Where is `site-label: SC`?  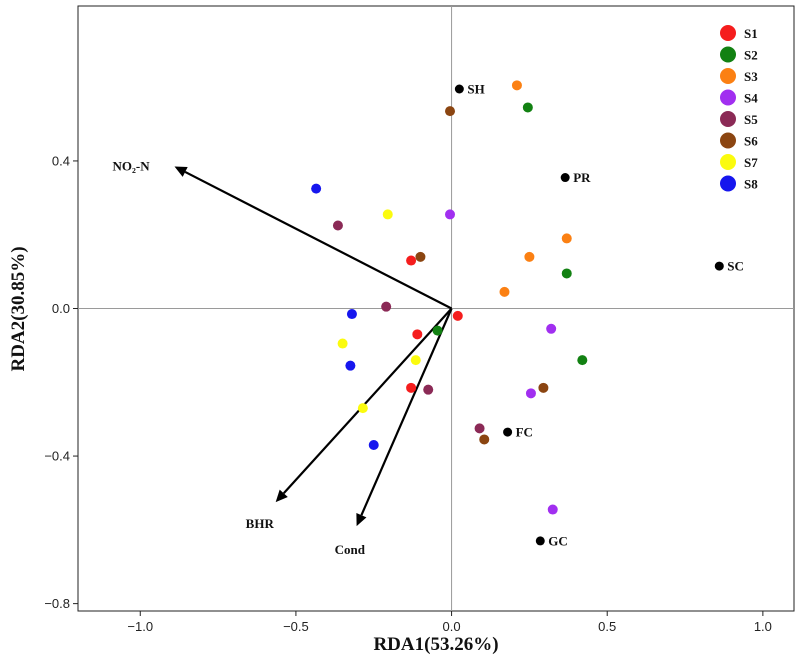
site-label: SC is located at coordinates (735, 266).